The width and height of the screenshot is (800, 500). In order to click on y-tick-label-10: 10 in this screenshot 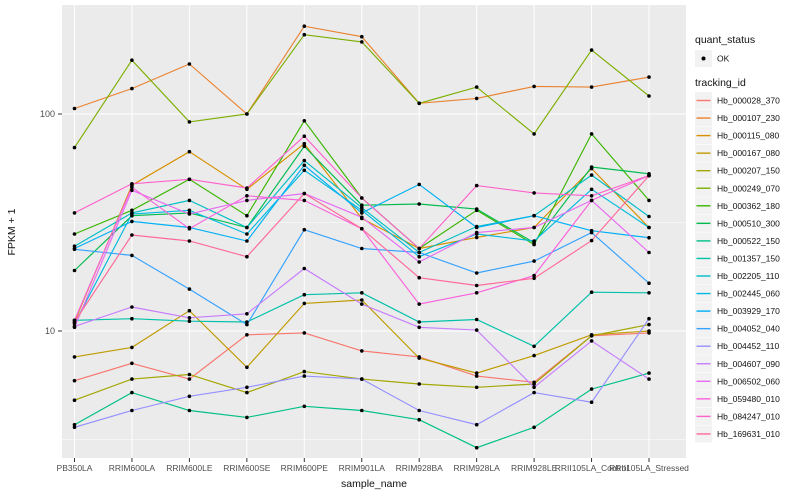, I will do `click(50, 331)`.